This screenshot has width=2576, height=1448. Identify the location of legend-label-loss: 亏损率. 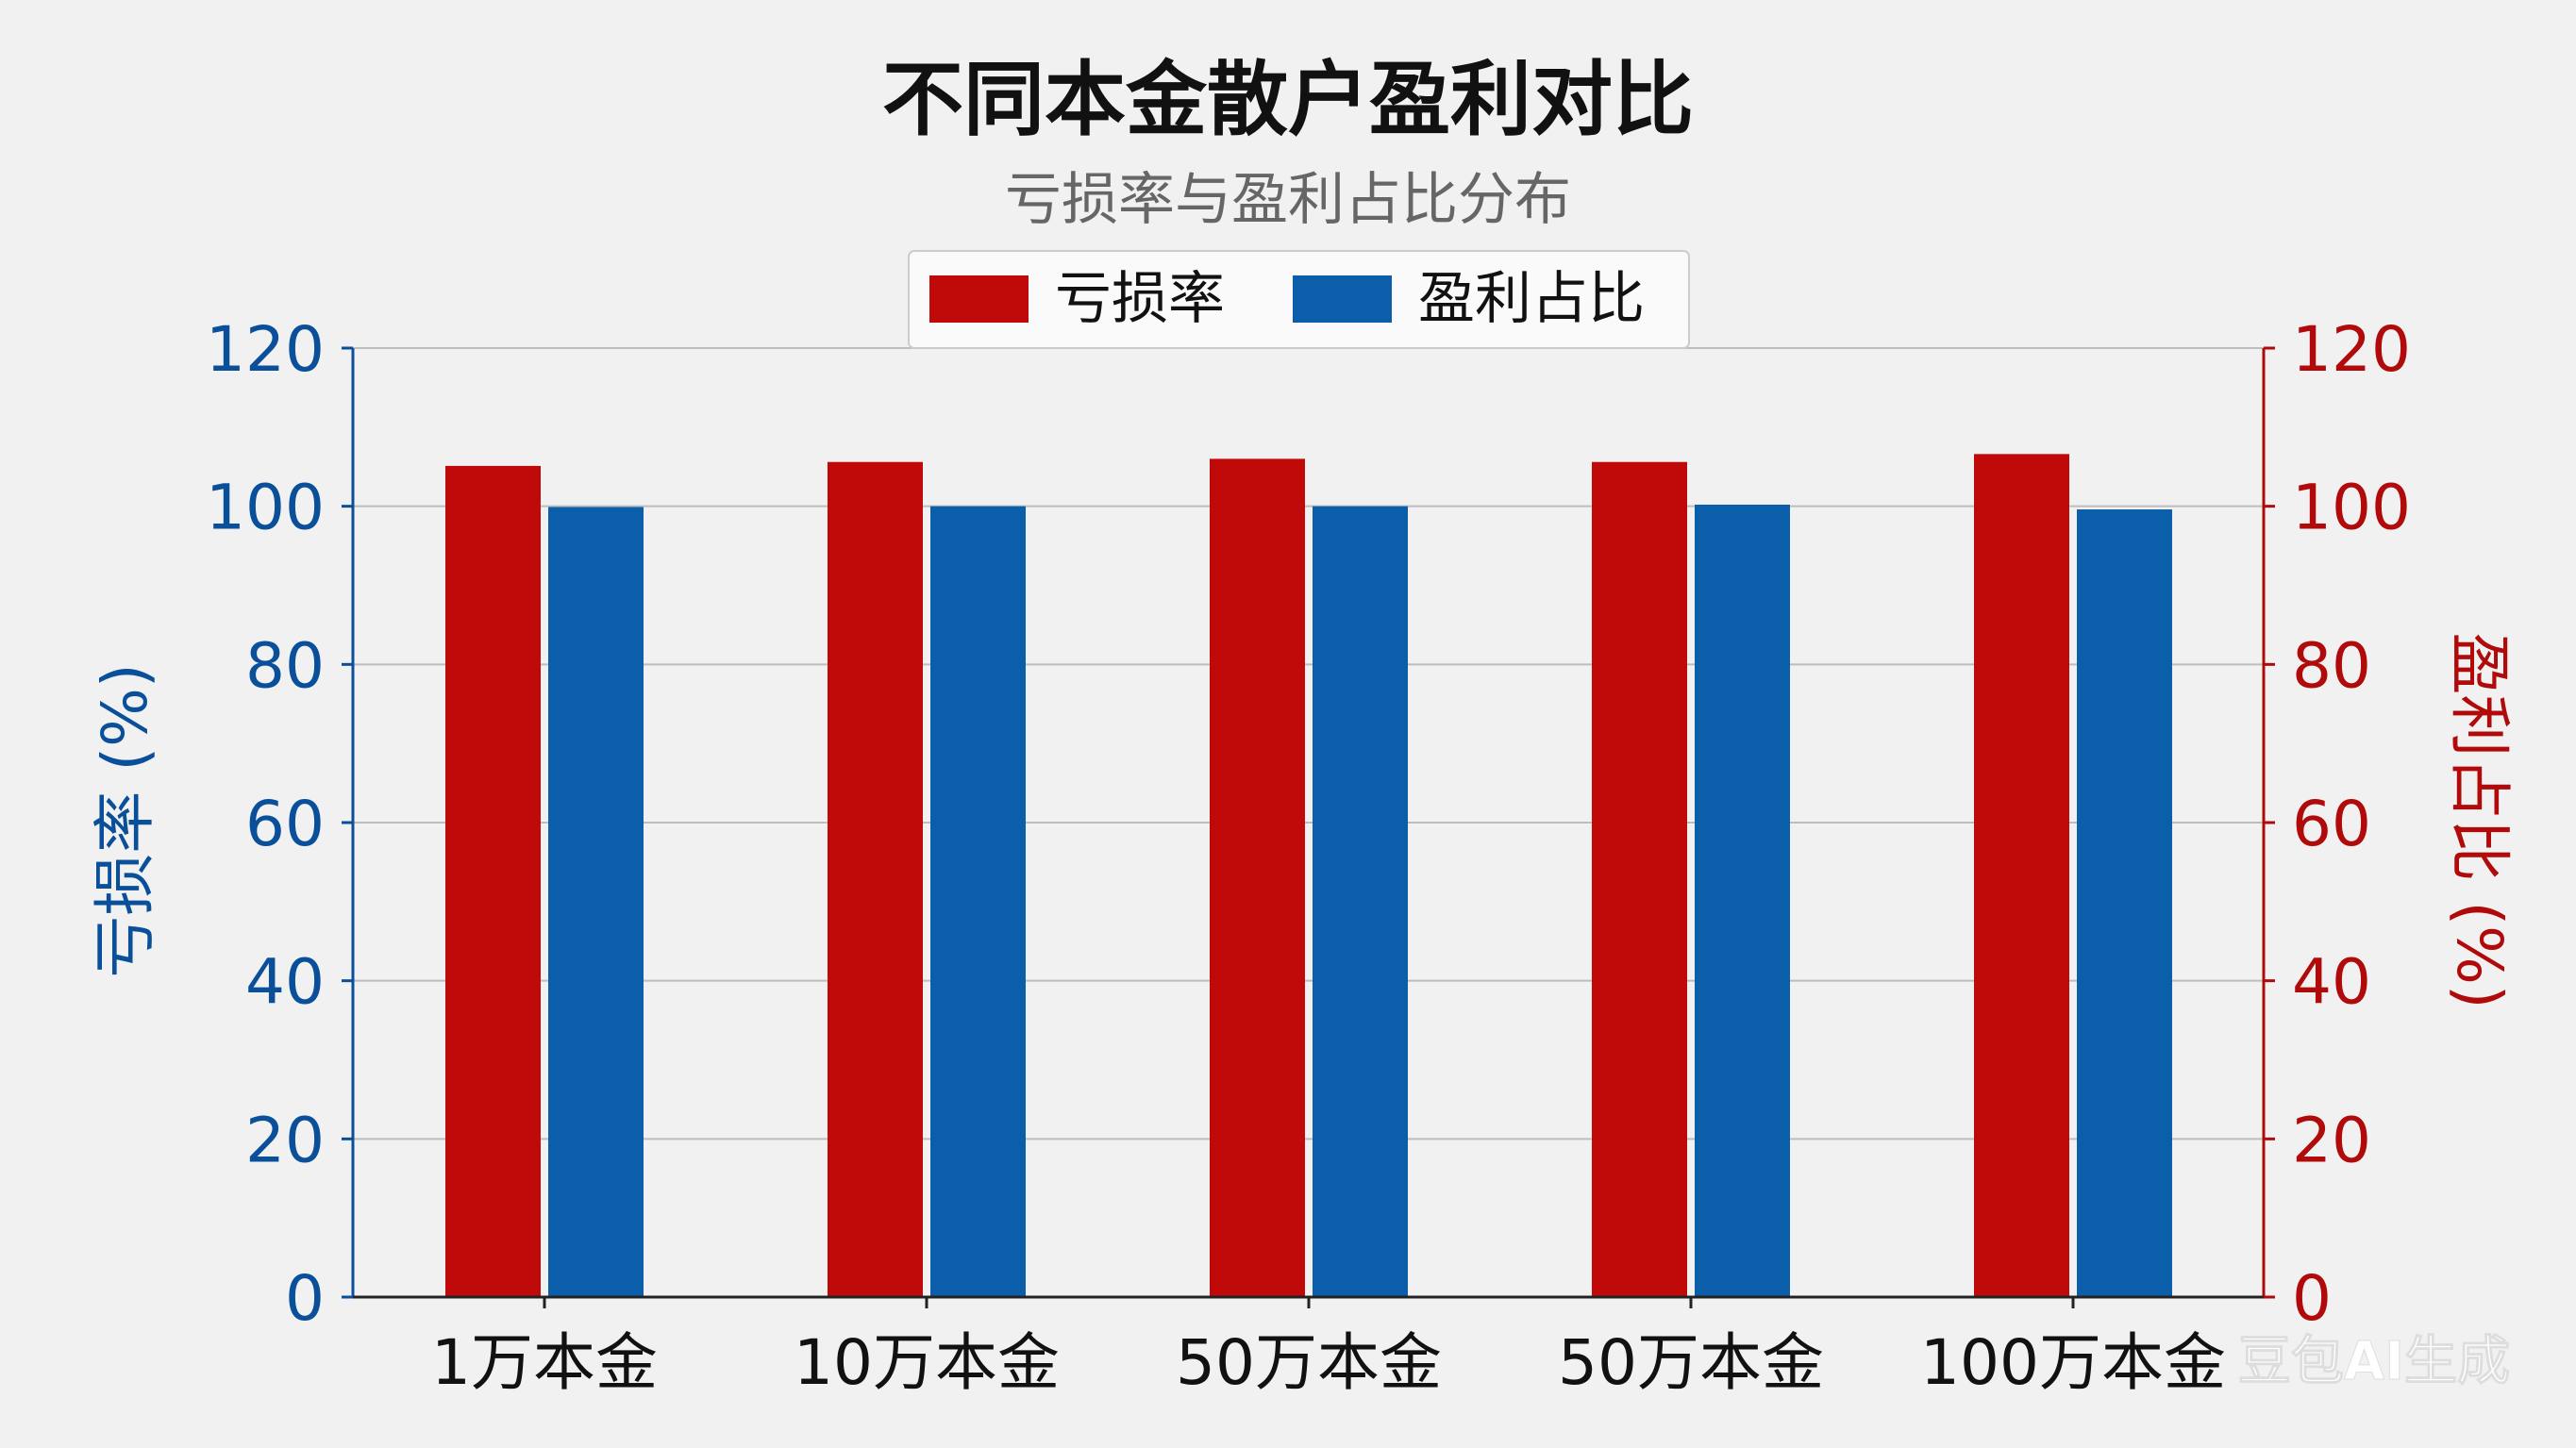
(1140, 299).